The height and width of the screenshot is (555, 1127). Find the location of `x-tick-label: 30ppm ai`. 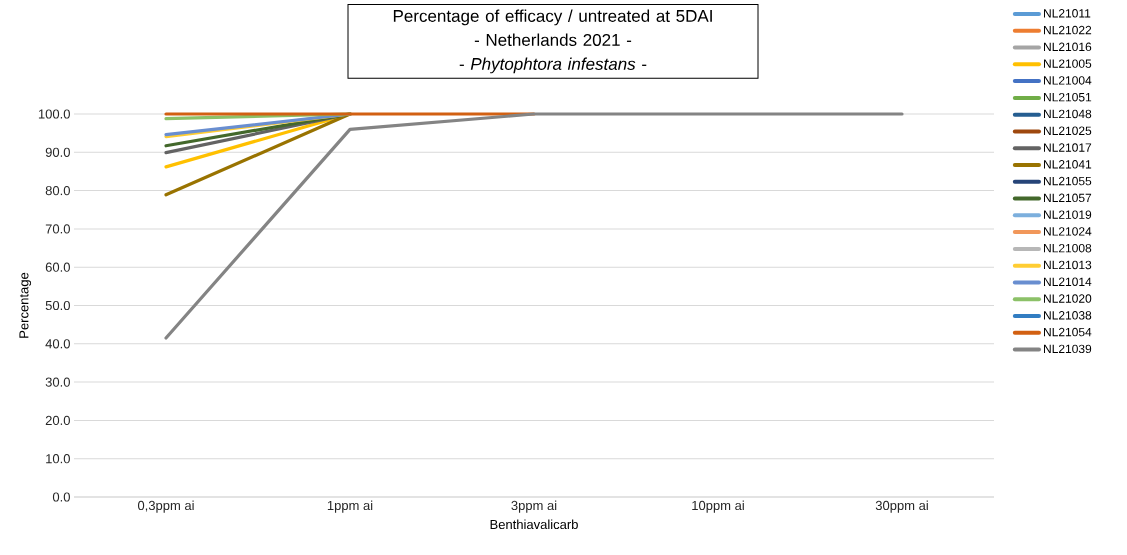

x-tick-label: 30ppm ai is located at coordinates (901, 506).